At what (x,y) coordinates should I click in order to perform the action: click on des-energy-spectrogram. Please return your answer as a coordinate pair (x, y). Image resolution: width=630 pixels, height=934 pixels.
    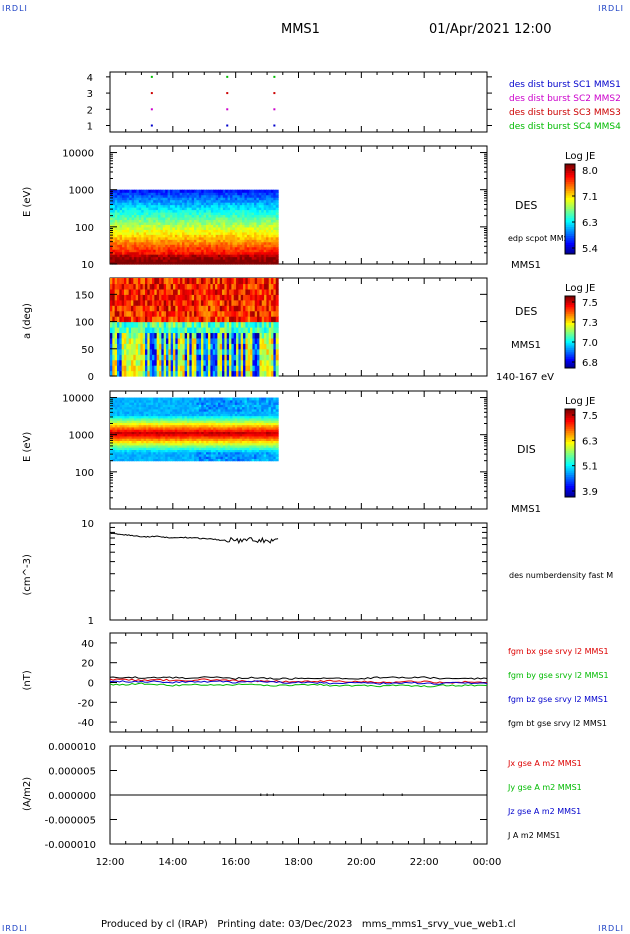
    Looking at the image, I should click on (194, 227).